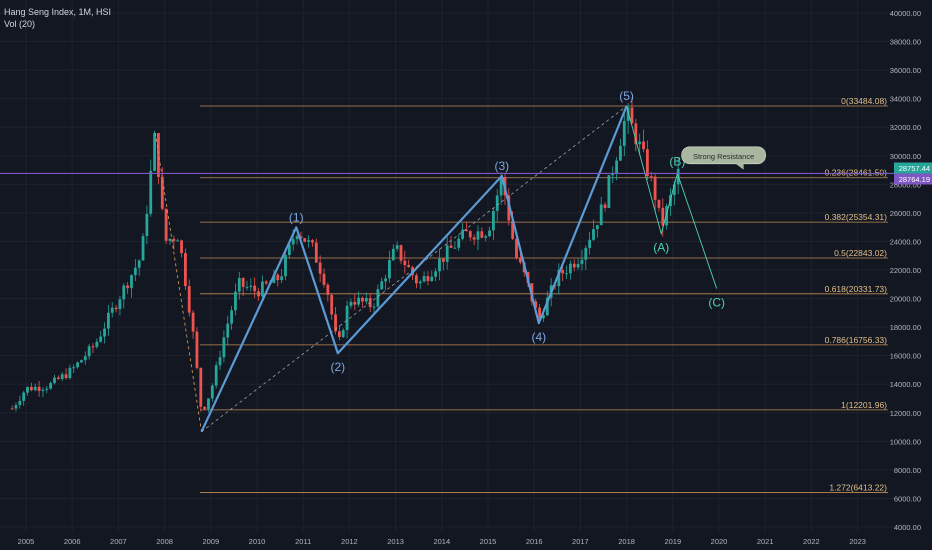 This screenshot has height=550, width=932. What do you see at coordinates (905, 13) in the screenshot?
I see `price-tick-label: 40000.00` at bounding box center [905, 13].